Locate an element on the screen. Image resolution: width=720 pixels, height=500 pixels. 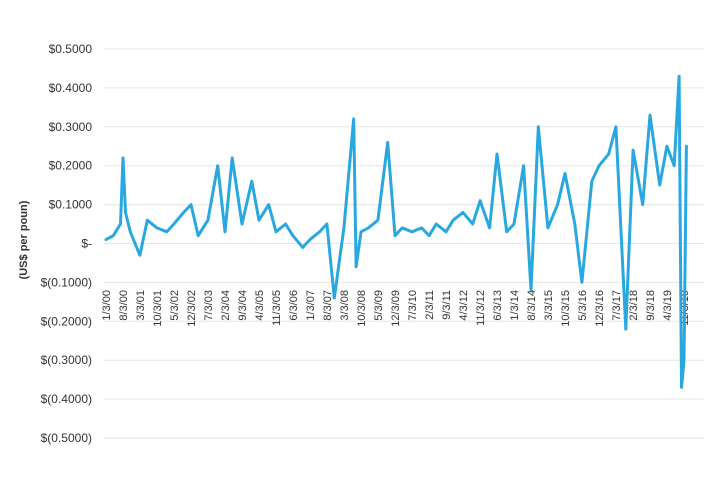
y-axis-label: (US$ per poun) is located at coordinates (24, 239).